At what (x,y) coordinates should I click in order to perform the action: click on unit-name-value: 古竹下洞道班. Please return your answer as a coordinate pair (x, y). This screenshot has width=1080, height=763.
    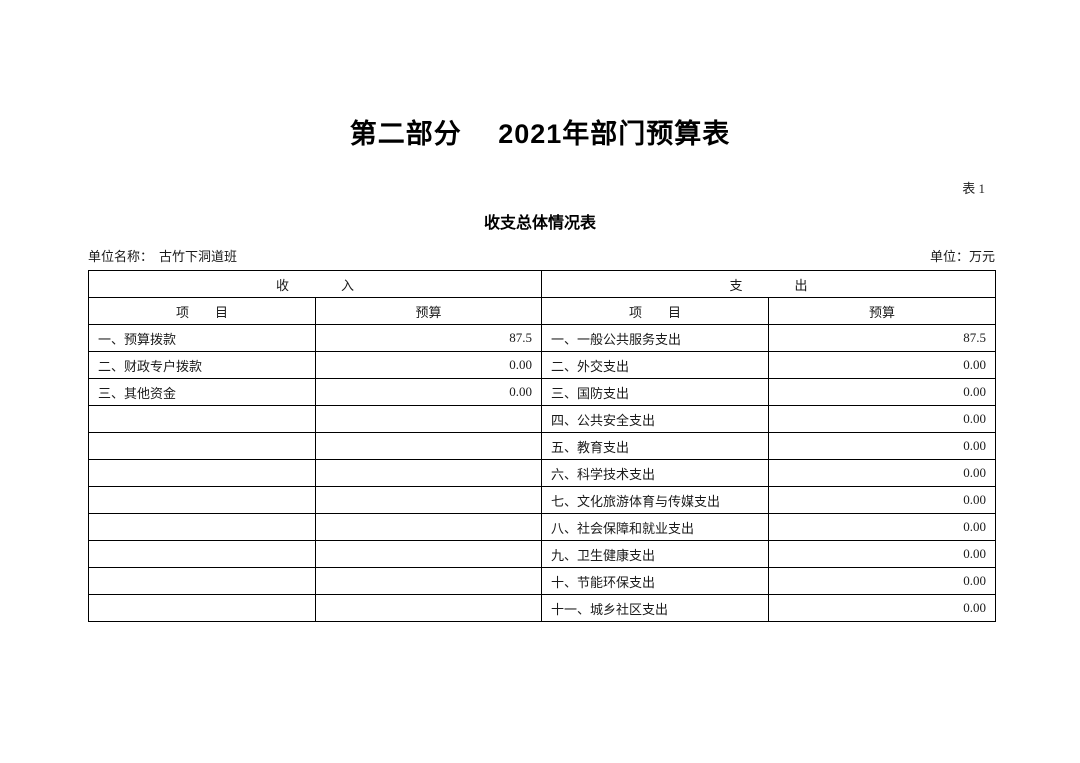
    Looking at the image, I should click on (198, 256).